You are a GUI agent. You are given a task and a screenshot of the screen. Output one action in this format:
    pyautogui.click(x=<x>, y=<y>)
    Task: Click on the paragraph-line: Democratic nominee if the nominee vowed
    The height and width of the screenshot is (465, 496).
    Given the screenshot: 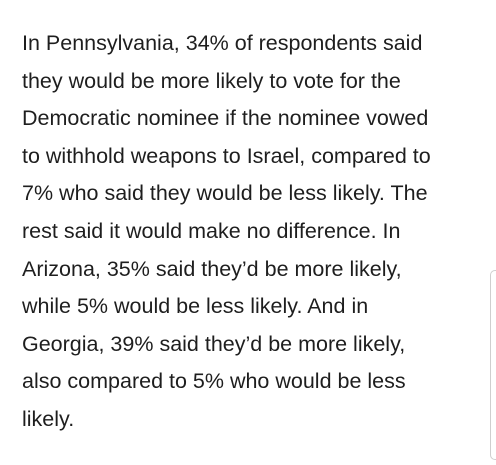 What is the action you would take?
    pyautogui.click(x=225, y=118)
    